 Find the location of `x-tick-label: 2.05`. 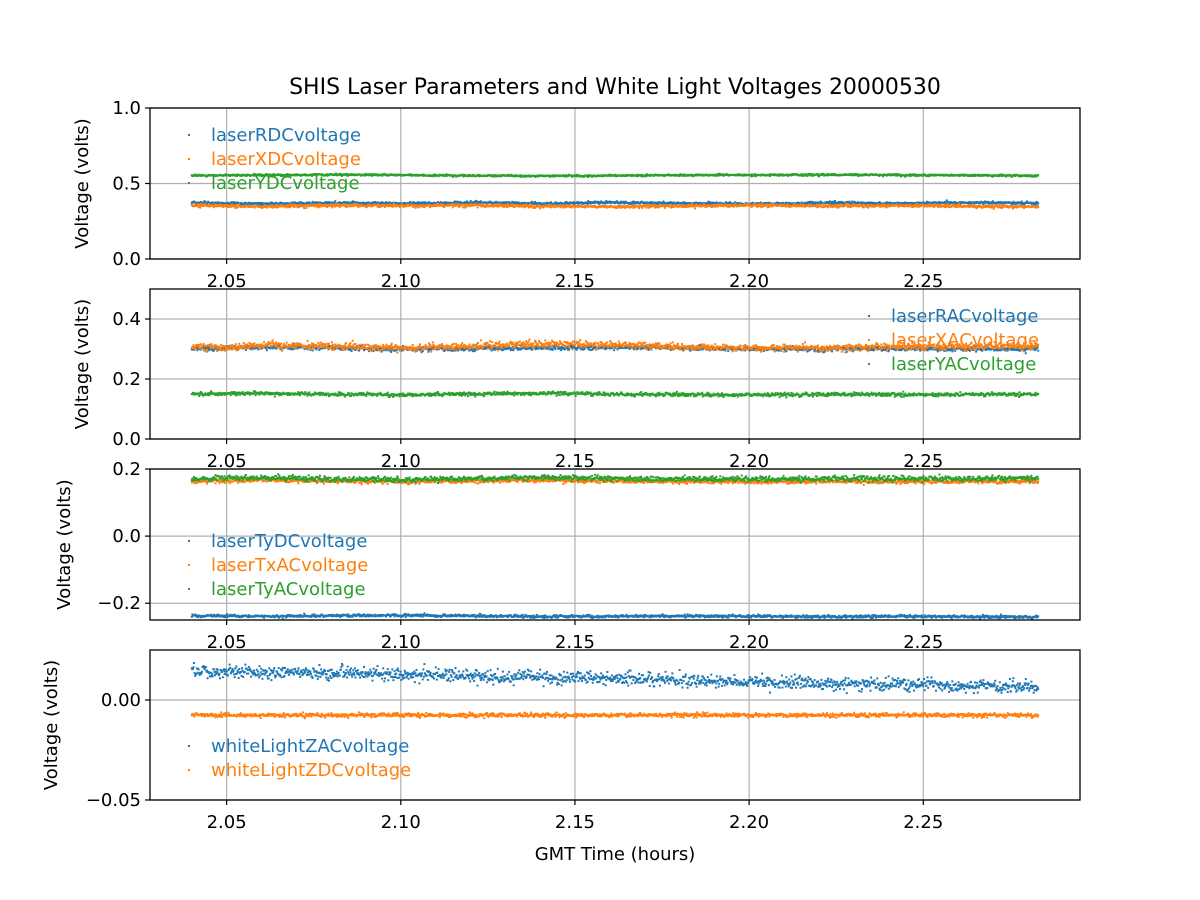

x-tick-label: 2.05 is located at coordinates (227, 281).